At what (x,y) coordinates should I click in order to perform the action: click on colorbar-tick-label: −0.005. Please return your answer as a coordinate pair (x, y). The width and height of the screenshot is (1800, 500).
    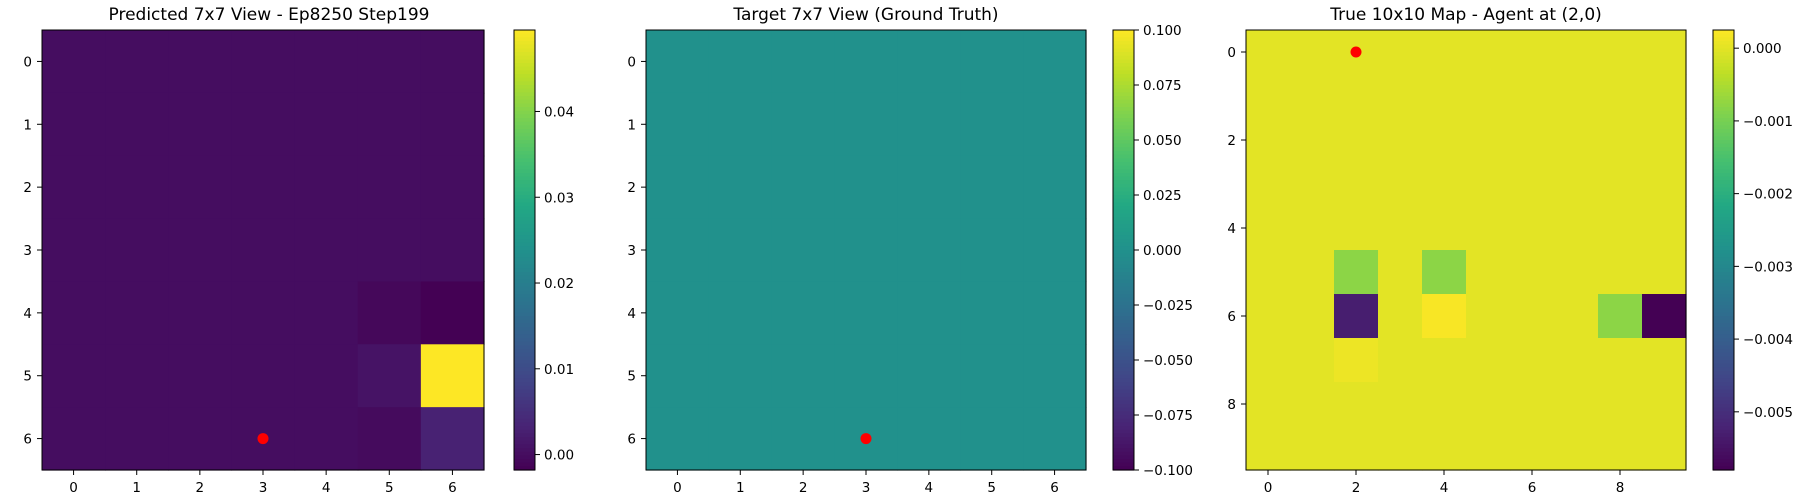
    Looking at the image, I should click on (1768, 413).